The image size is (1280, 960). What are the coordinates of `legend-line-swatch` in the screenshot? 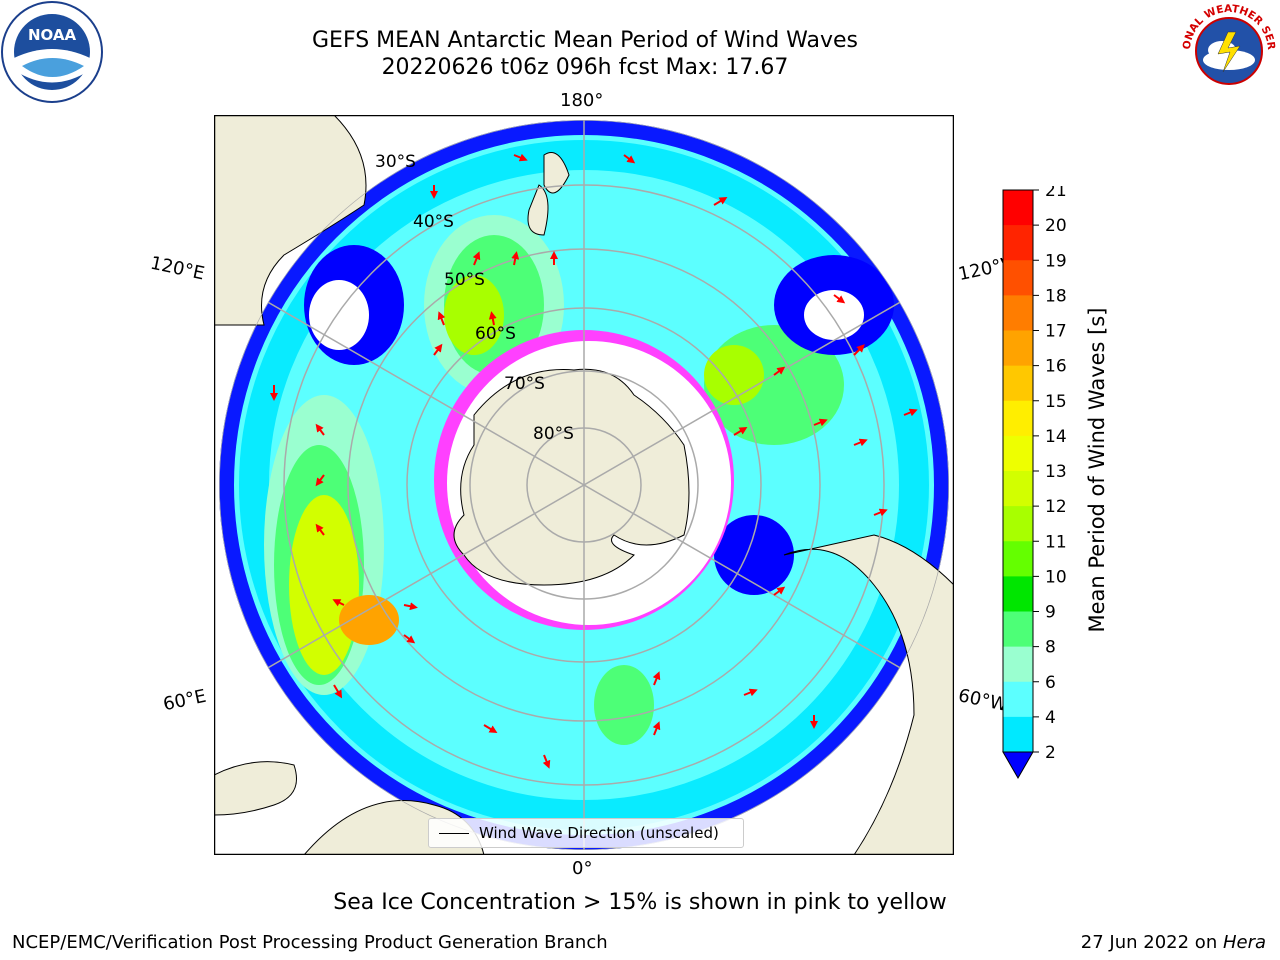 It's located at (454, 833).